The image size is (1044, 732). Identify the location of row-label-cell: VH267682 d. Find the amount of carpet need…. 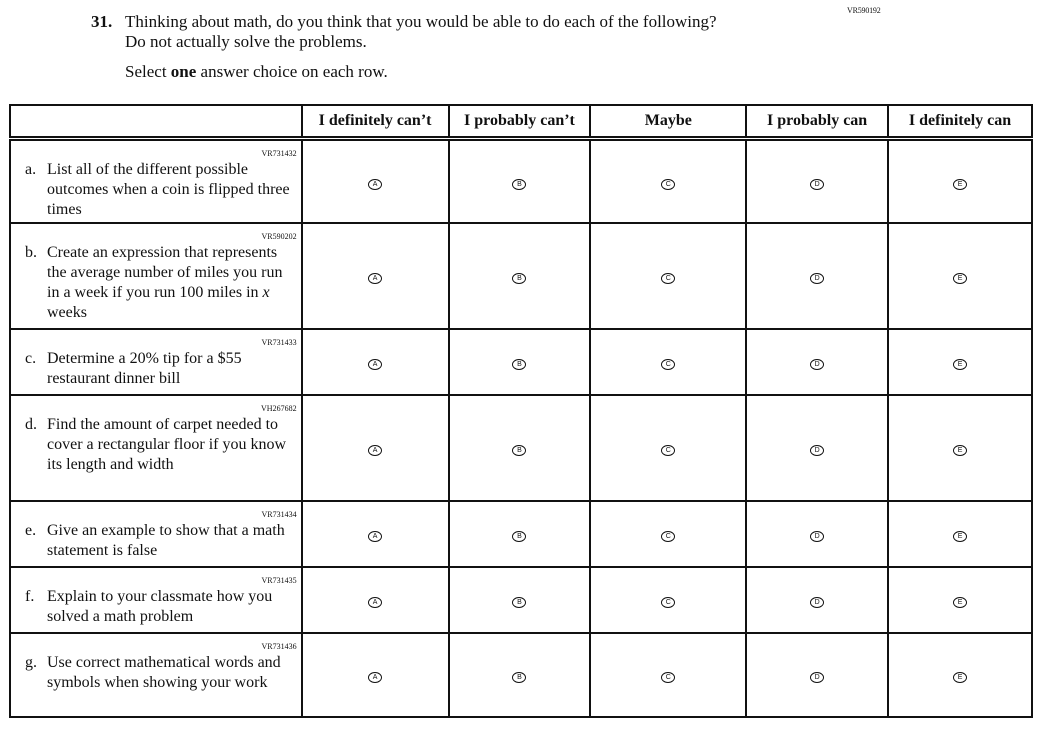
(156, 448).